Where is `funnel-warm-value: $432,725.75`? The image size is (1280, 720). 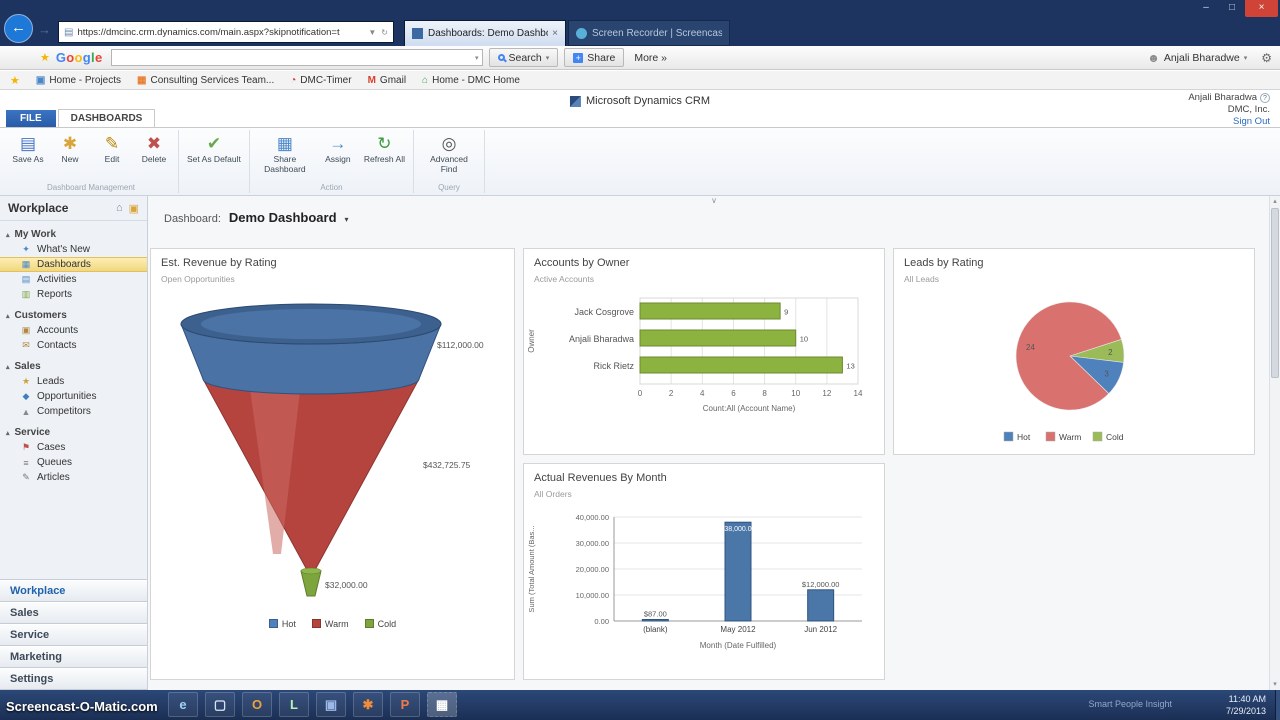 funnel-warm-value: $432,725.75 is located at coordinates (447, 465).